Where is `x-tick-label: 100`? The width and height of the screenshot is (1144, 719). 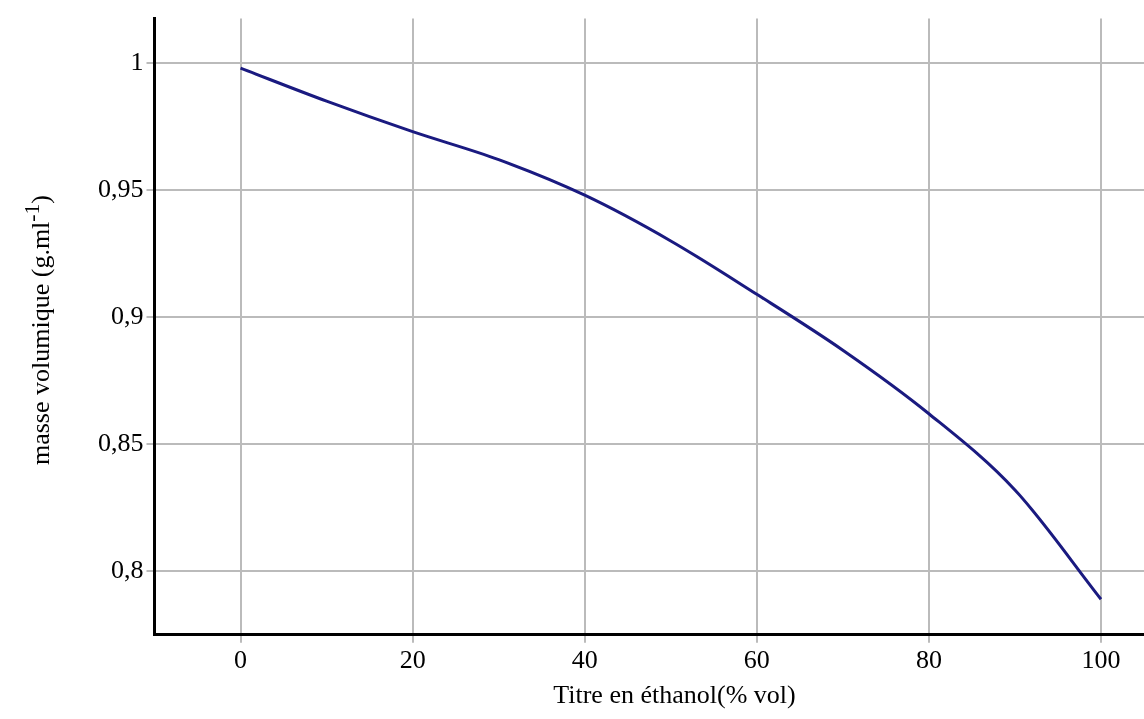 x-tick-label: 100 is located at coordinates (1101, 660).